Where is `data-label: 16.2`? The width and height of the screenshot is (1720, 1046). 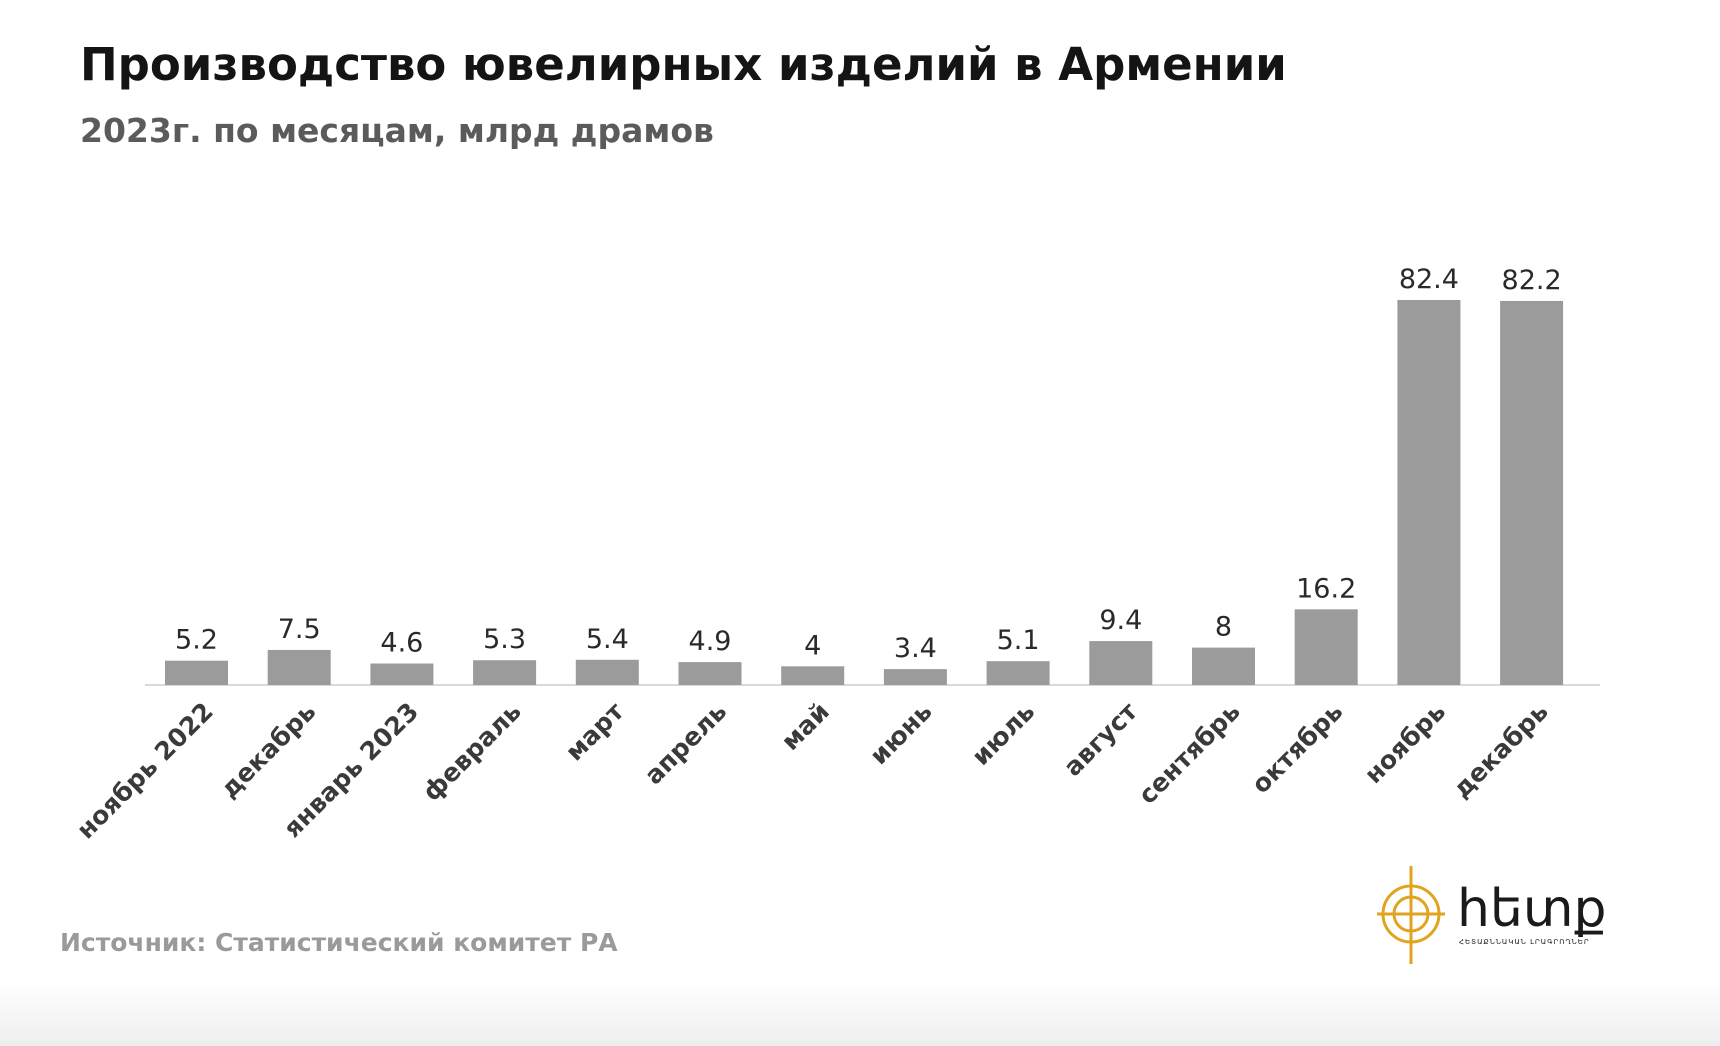 data-label: 16.2 is located at coordinates (1326, 588).